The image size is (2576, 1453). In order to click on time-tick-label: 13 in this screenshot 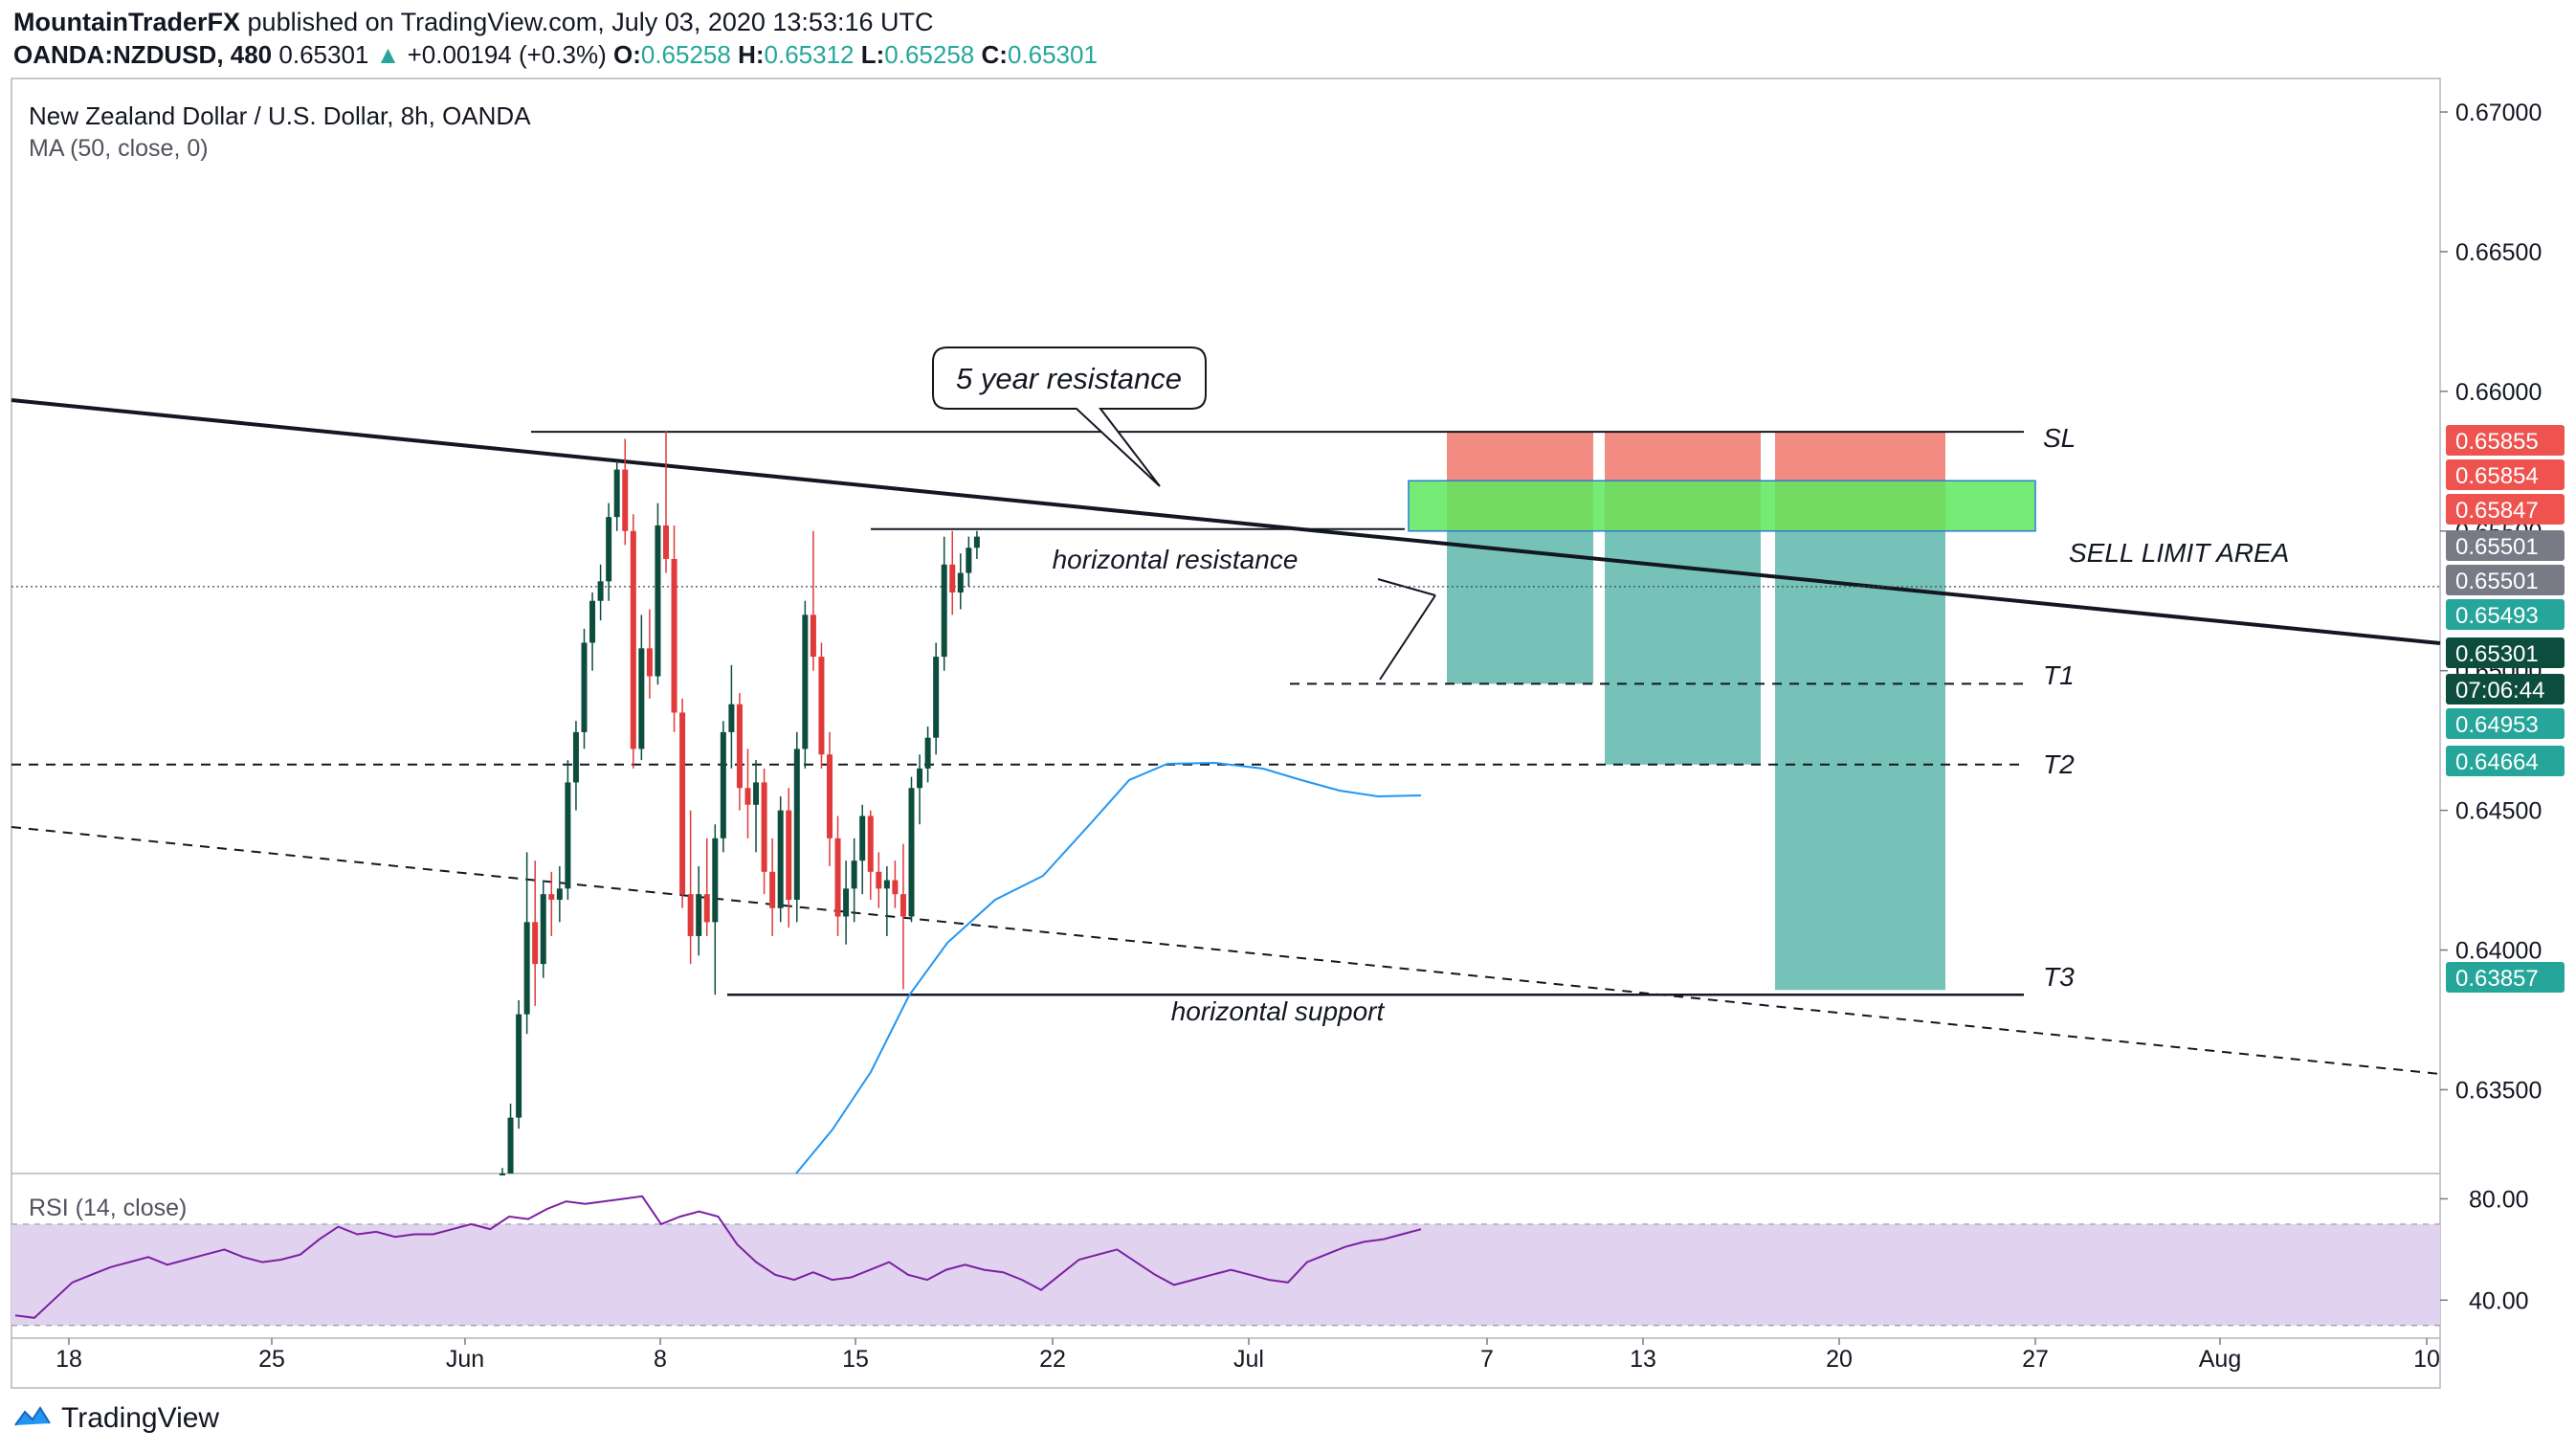, I will do `click(1643, 1359)`.